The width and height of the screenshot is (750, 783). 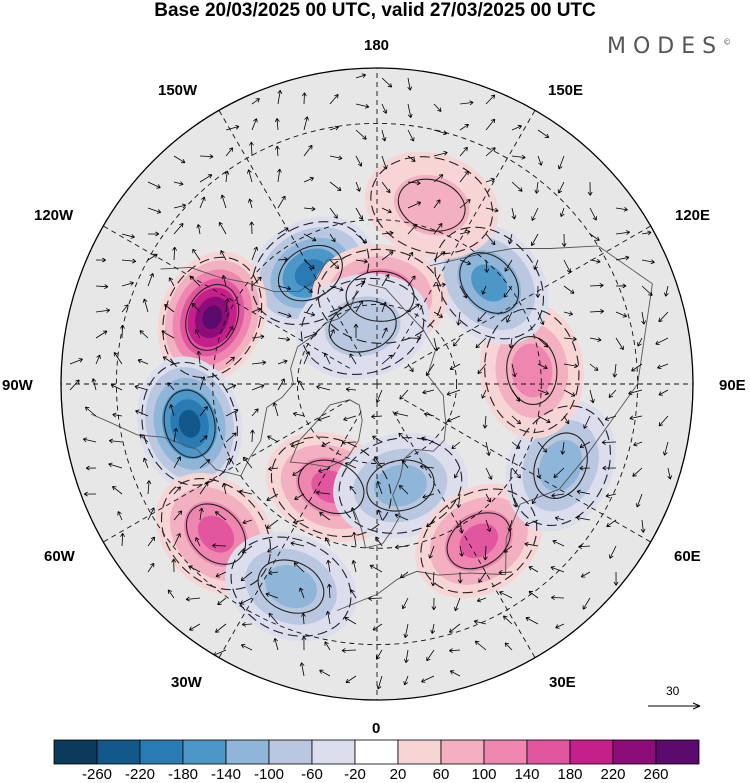 What do you see at coordinates (189, 423) in the screenshot?
I see `anomaly-level` at bounding box center [189, 423].